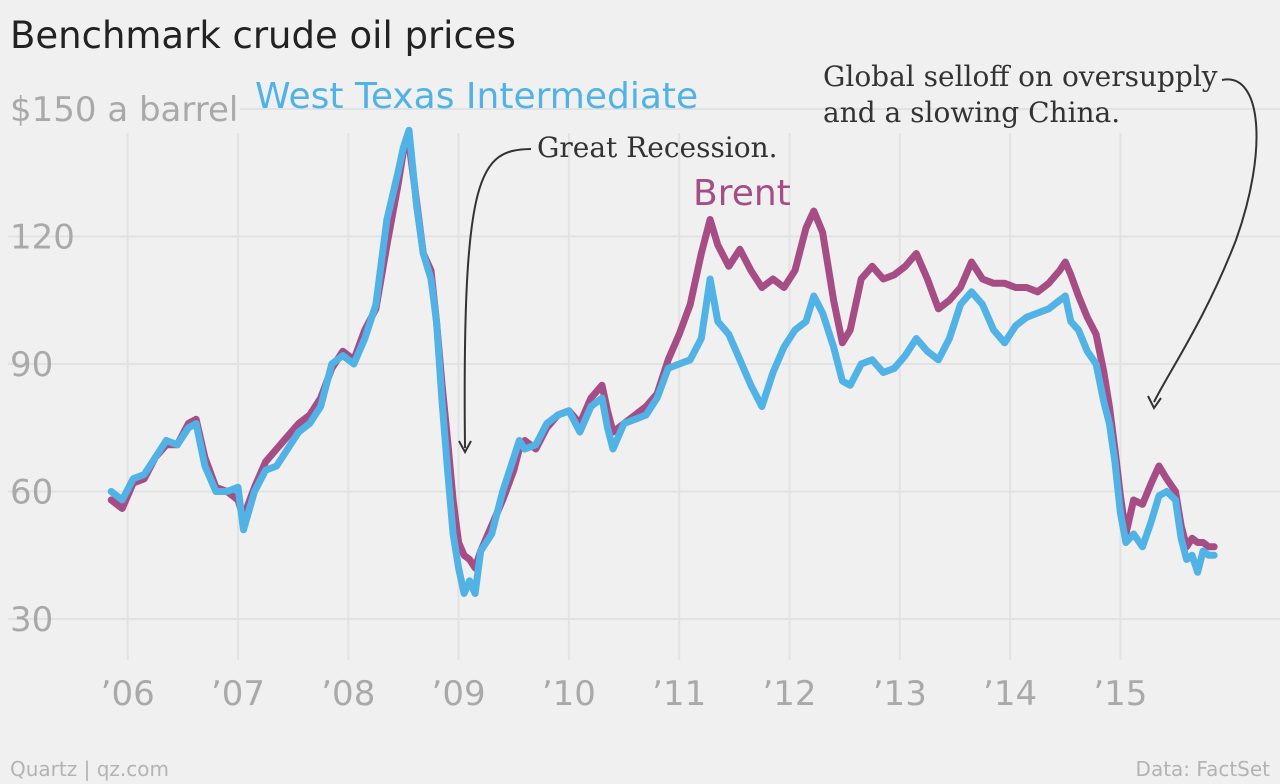 Image resolution: width=1280 pixels, height=784 pixels. Describe the element at coordinates (128, 694) in the screenshot. I see `x-tick-label-2006: ’06` at that location.